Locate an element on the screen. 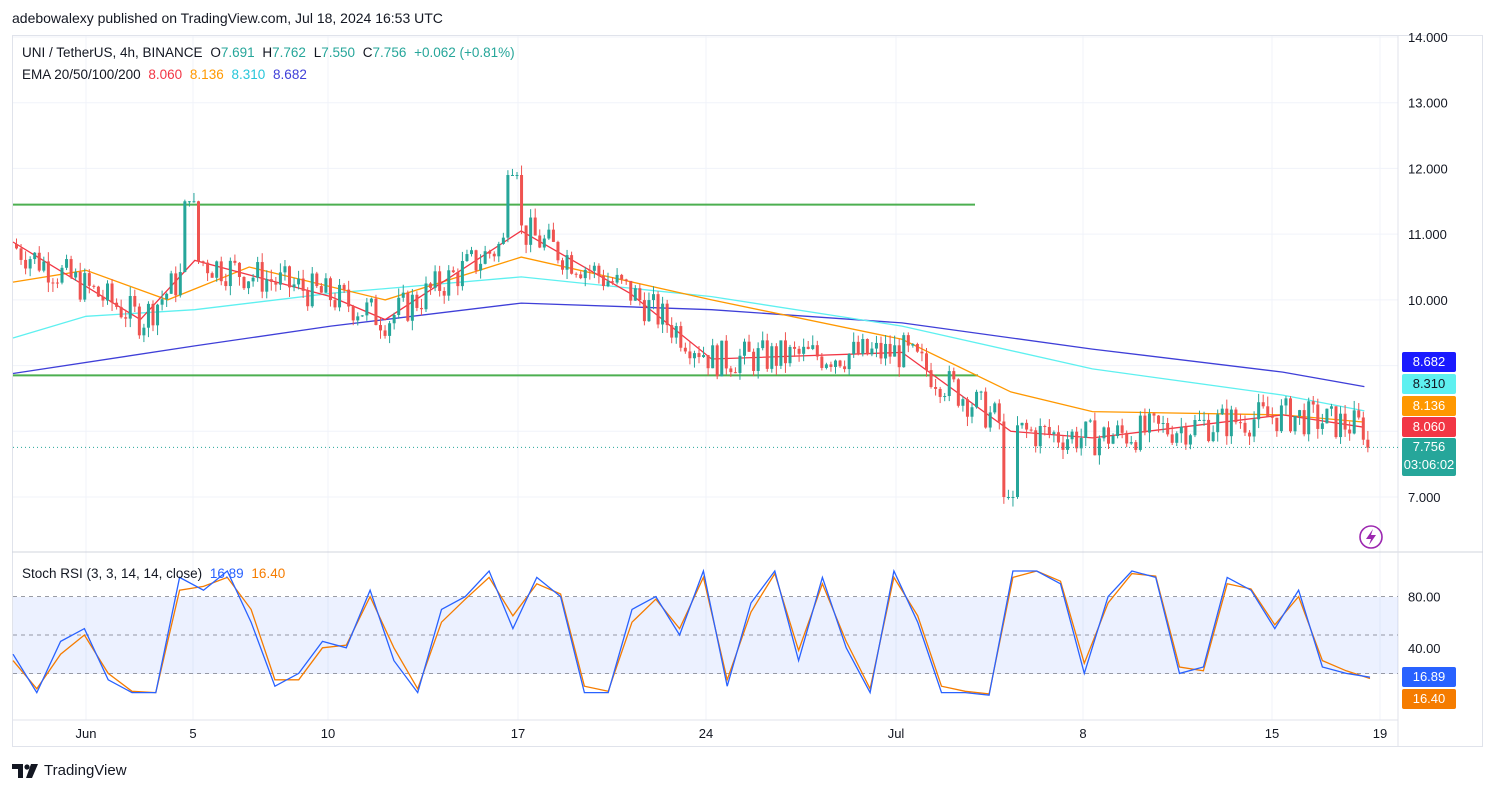 The height and width of the screenshot is (793, 1496). stoch-rsi-label: Stoch RSI (3, 3, 14, 14, close) is located at coordinates (112, 573).